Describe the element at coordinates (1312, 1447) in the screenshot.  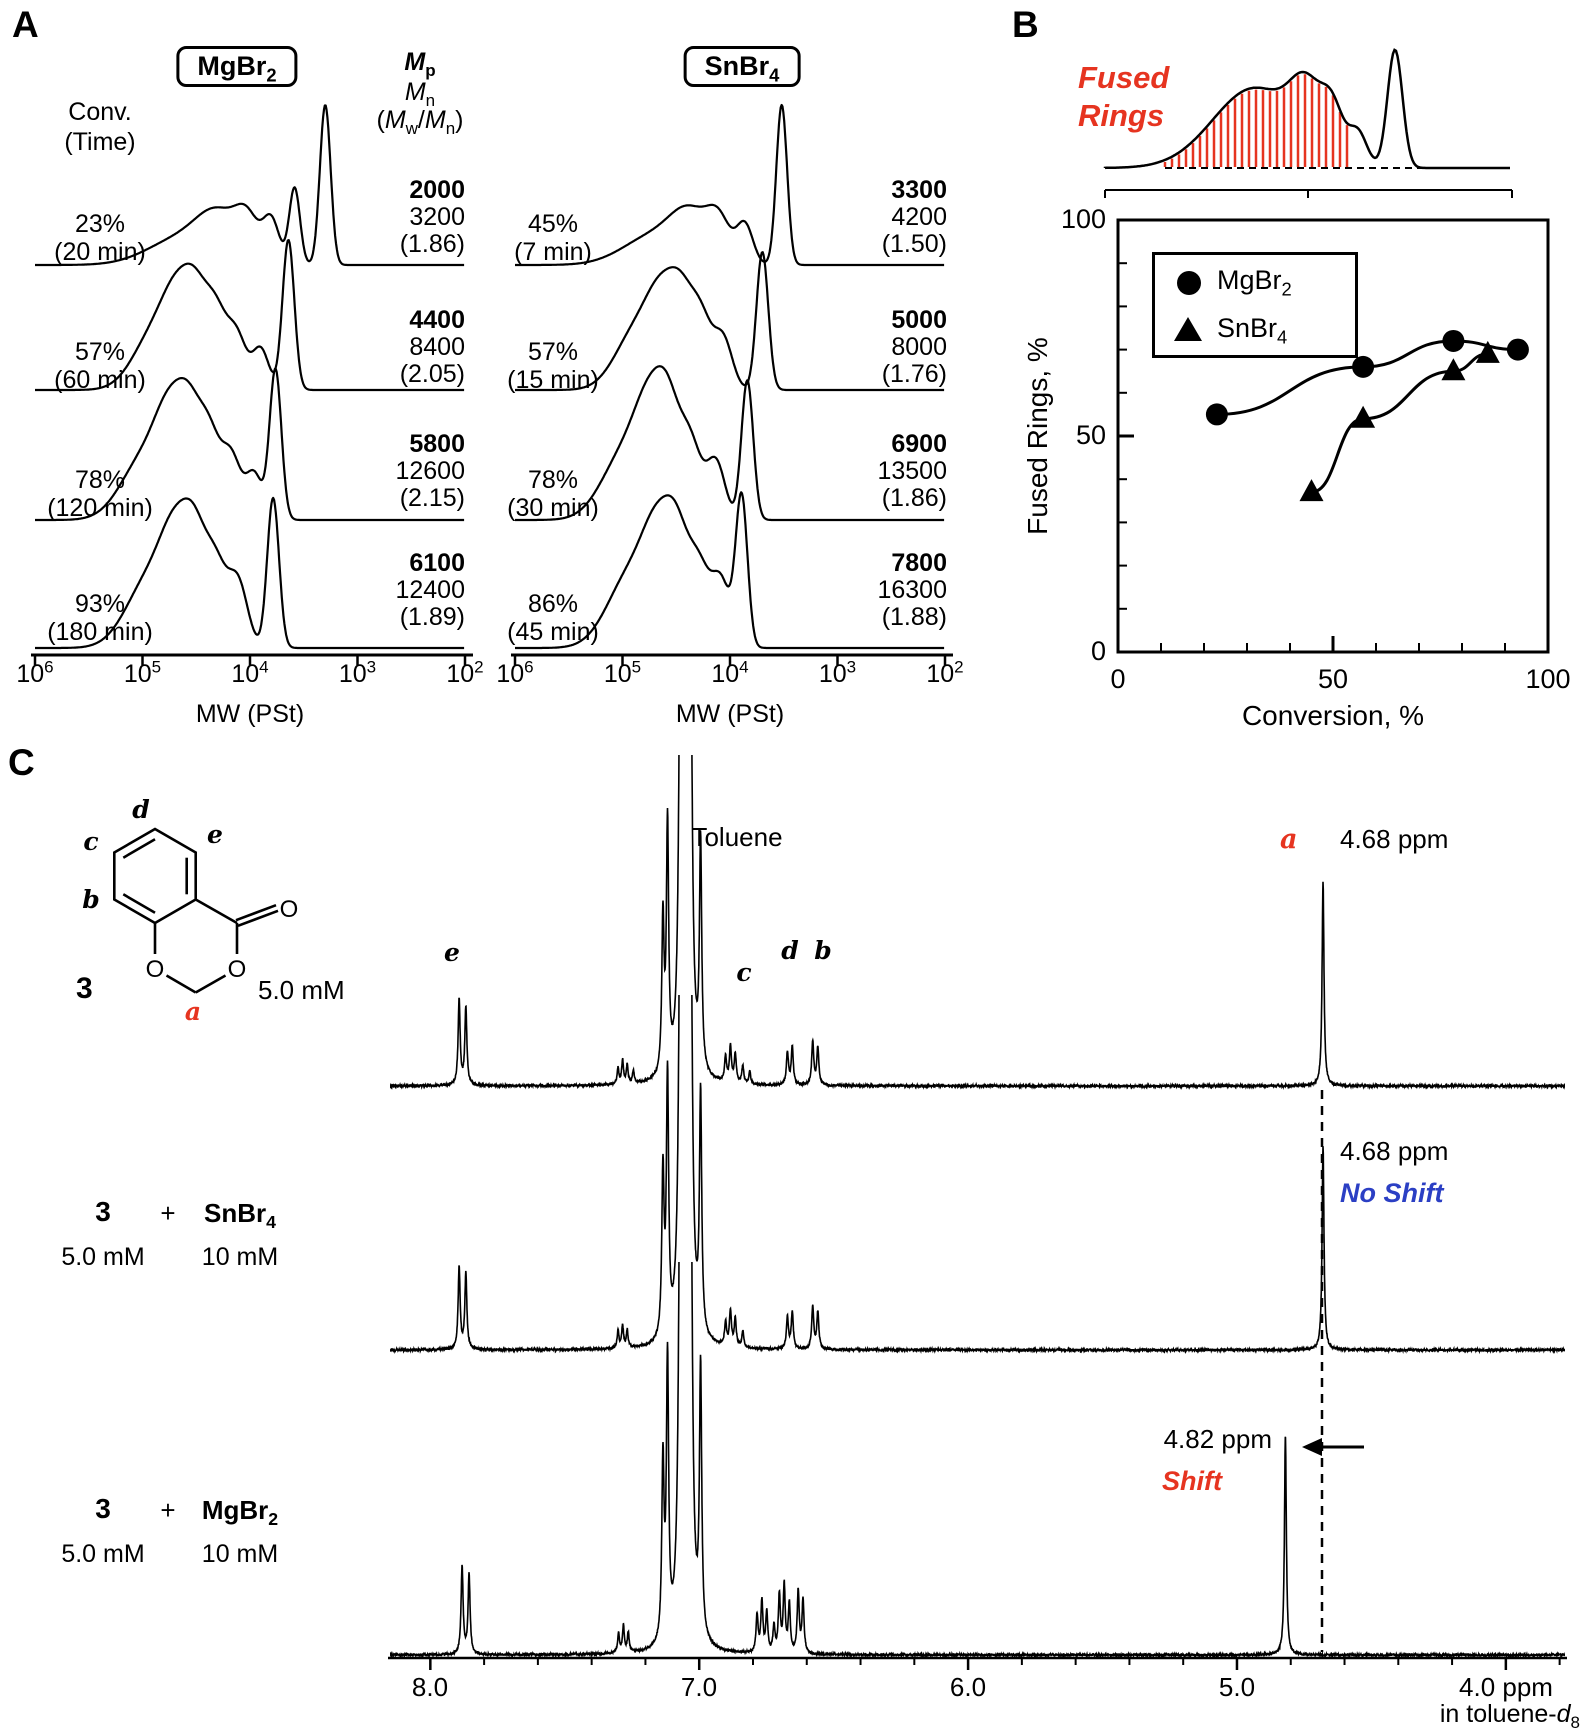
I see `shift-arrow-head` at that location.